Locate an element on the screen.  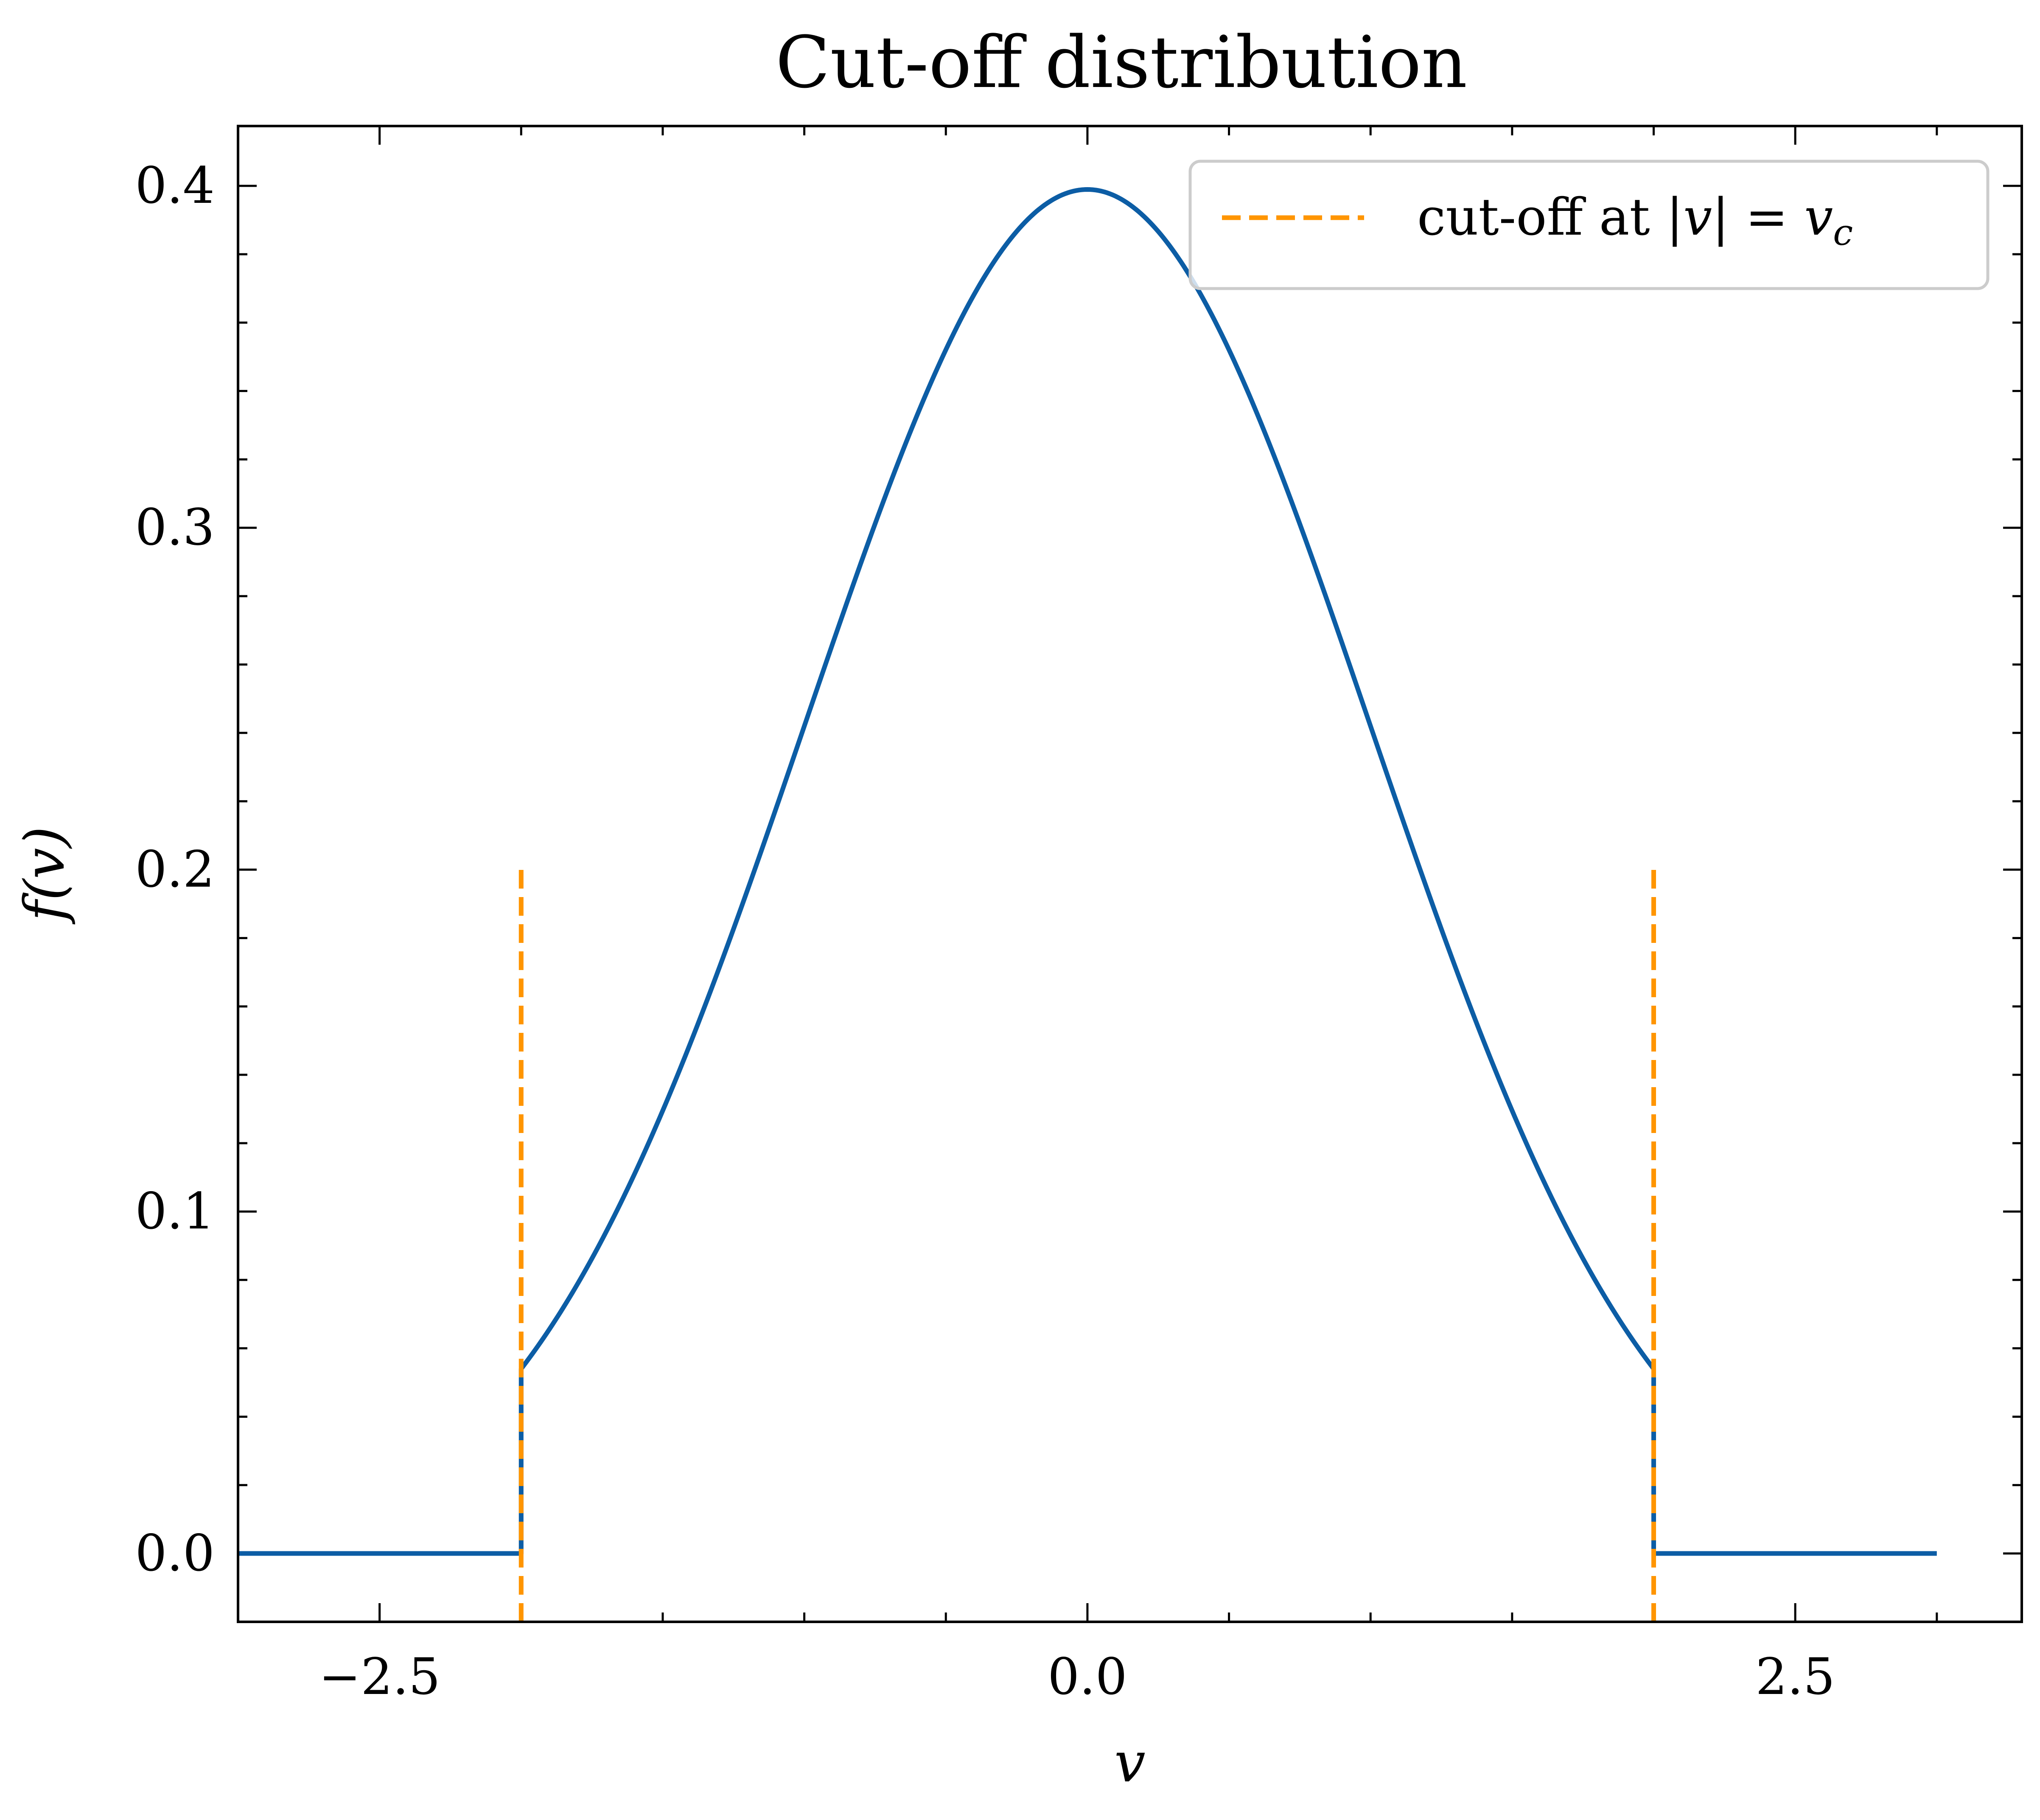
y-tick-labels: 0.0 0.1 0.2 0.3 0.4 is located at coordinates (175, 869).